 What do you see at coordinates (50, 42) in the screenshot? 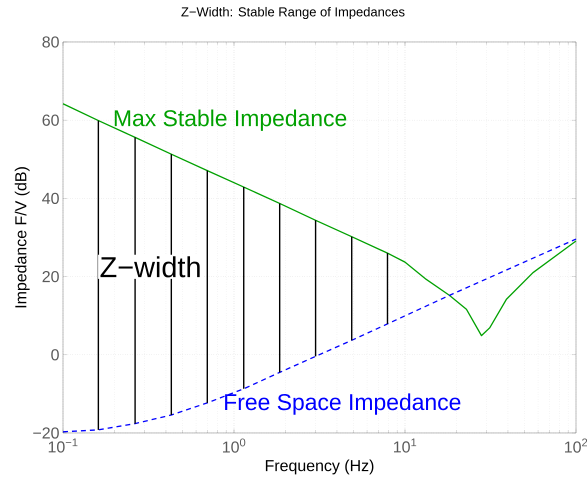
I see `y-tick-label: 80` at bounding box center [50, 42].